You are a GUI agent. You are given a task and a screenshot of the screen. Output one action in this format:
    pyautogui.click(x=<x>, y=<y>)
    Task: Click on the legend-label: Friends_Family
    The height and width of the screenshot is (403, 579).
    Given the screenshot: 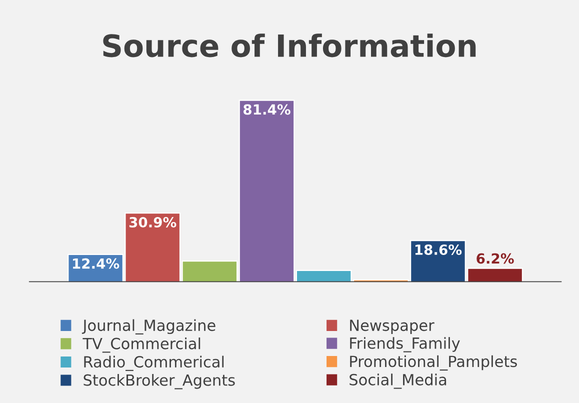 What is the action you would take?
    pyautogui.click(x=405, y=344)
    